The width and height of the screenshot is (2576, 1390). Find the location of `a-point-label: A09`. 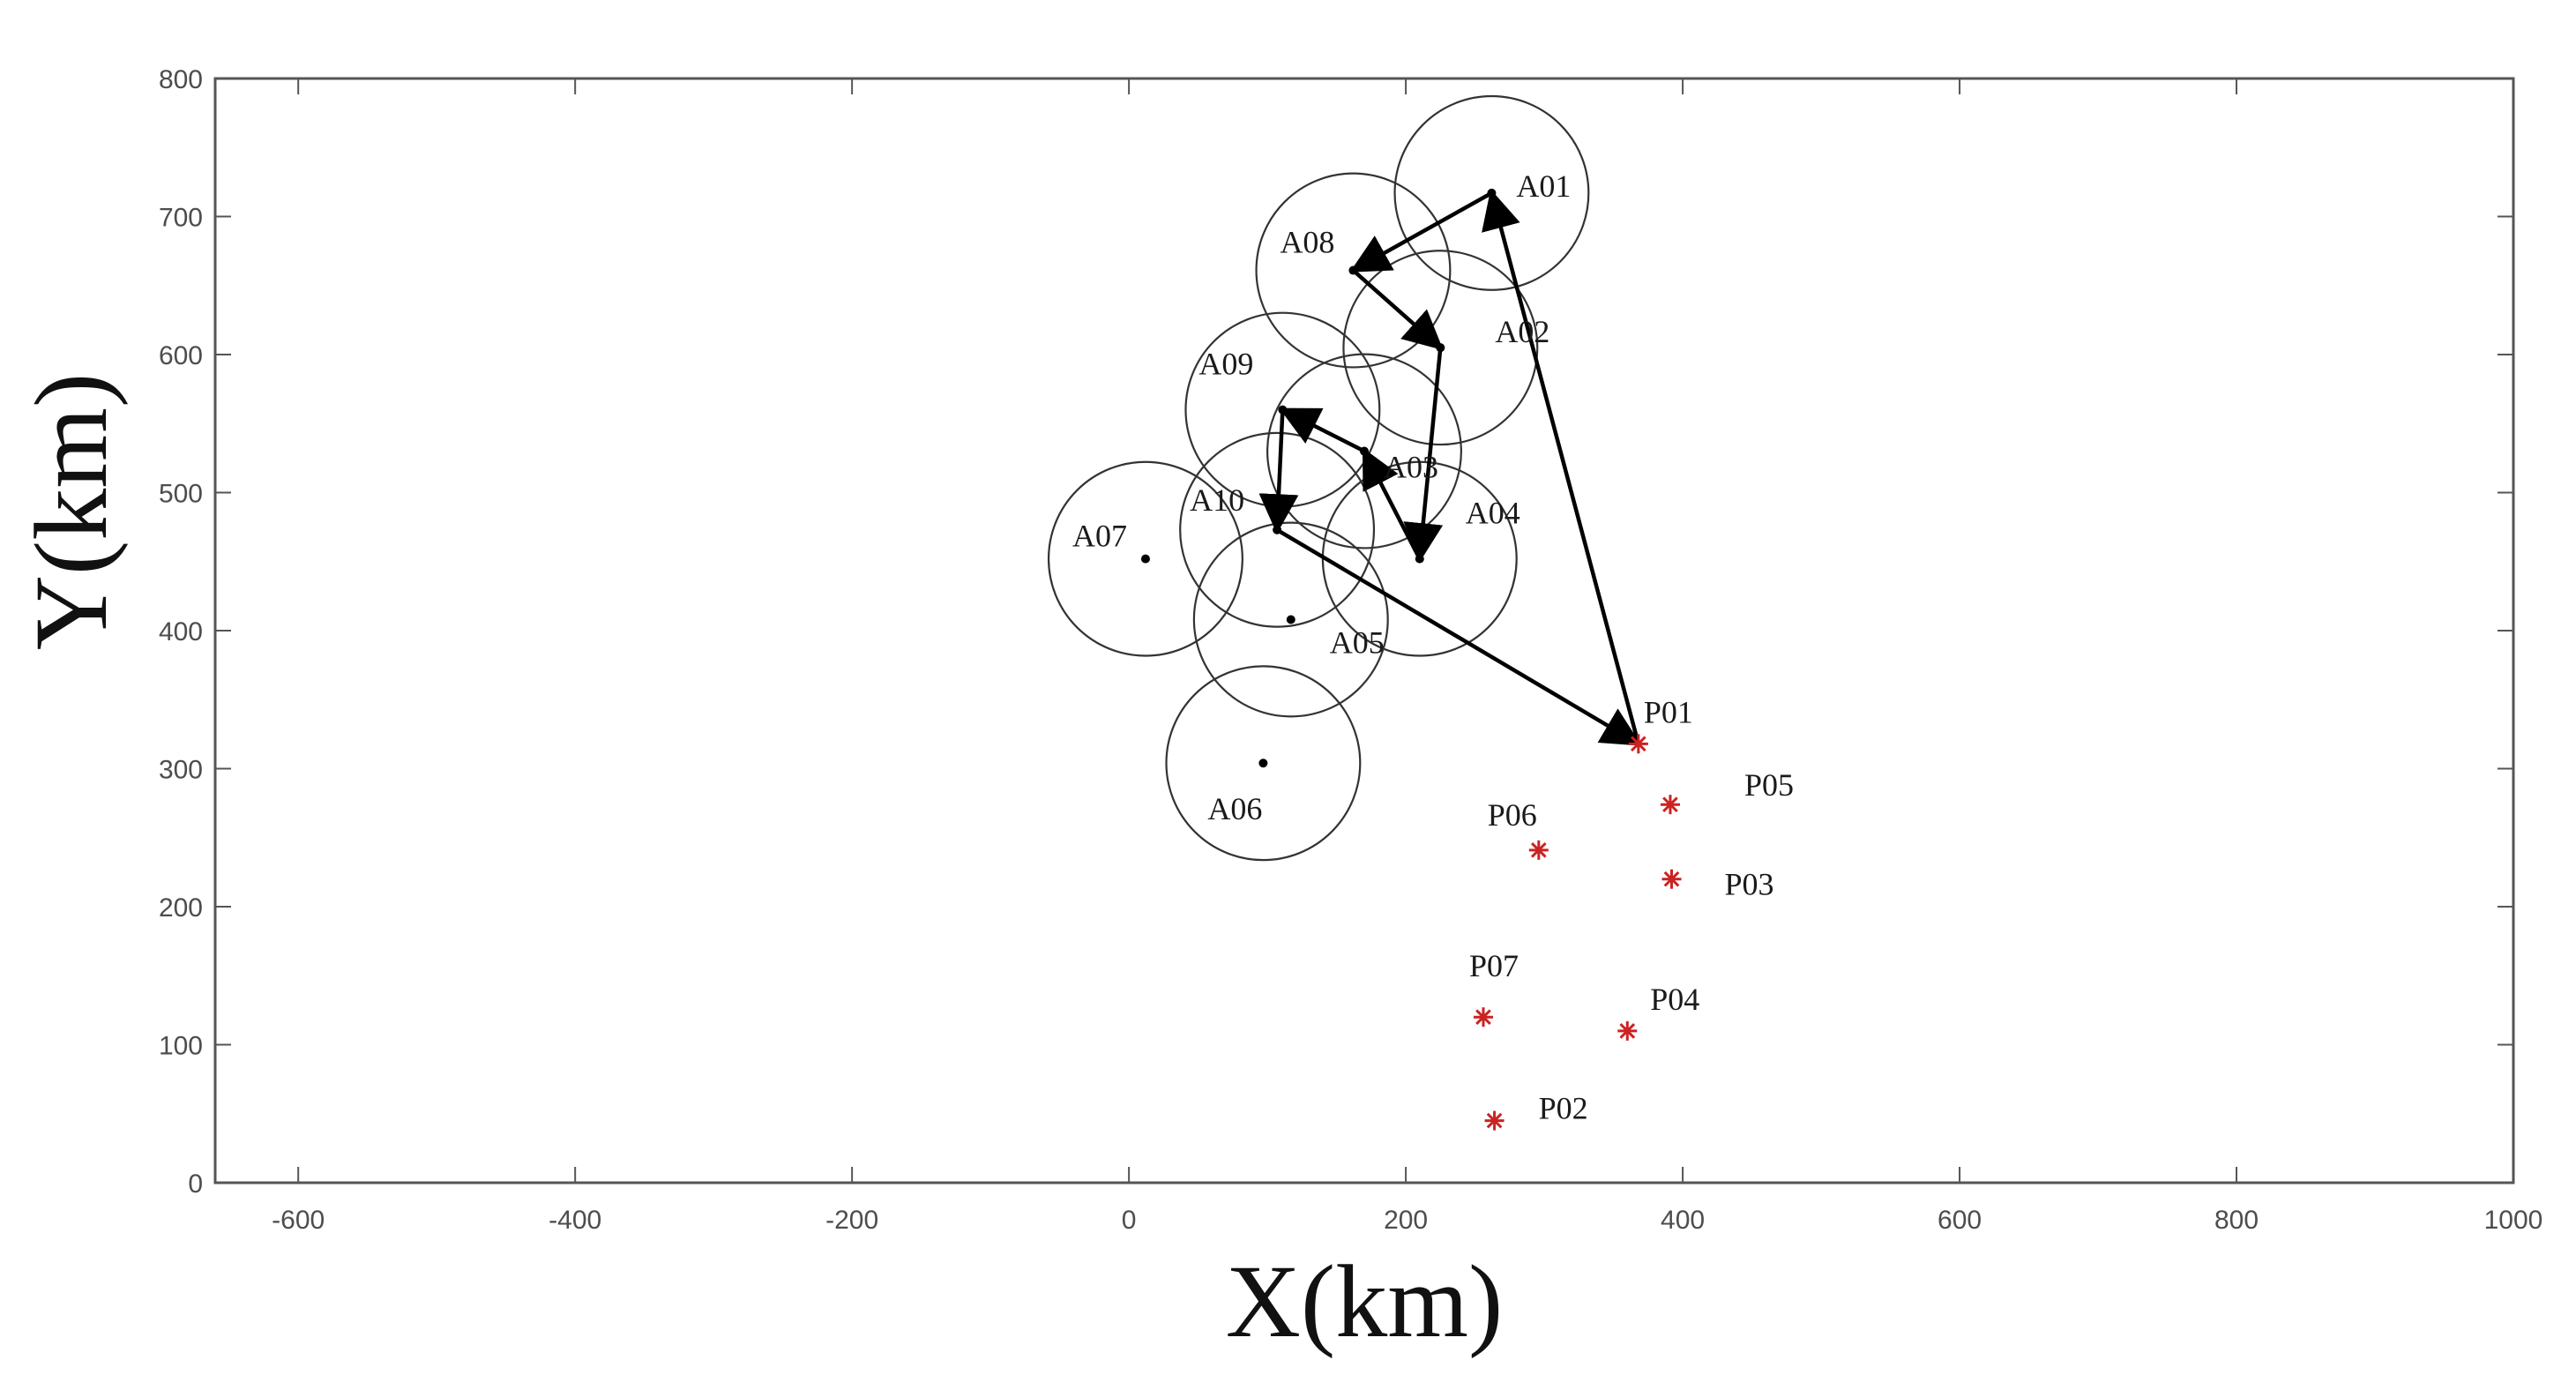

a-point-label: A09 is located at coordinates (1225, 364).